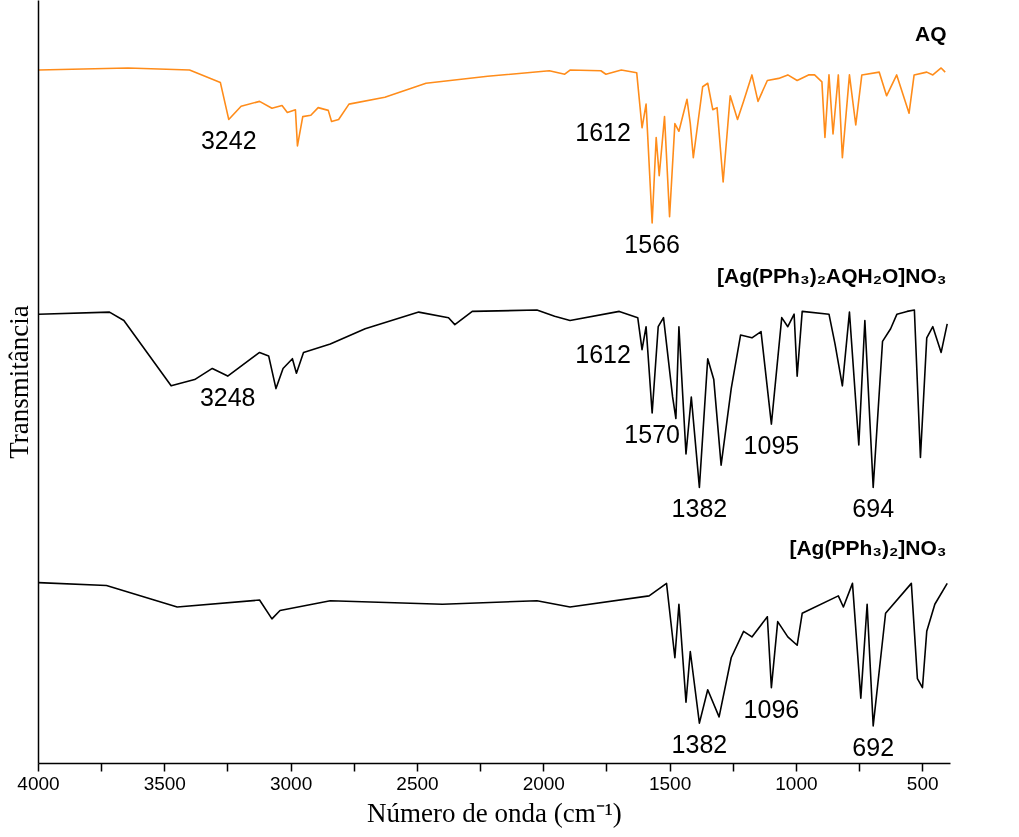  Describe the element at coordinates (771, 708) in the screenshot. I see `annotation: 1096` at that location.